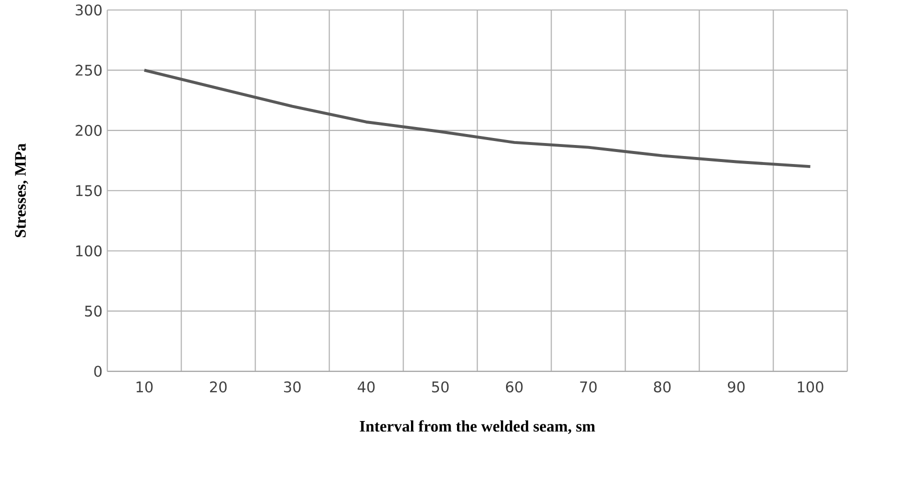 The height and width of the screenshot is (494, 906). I want to click on x-tick-label: 100, so click(811, 386).